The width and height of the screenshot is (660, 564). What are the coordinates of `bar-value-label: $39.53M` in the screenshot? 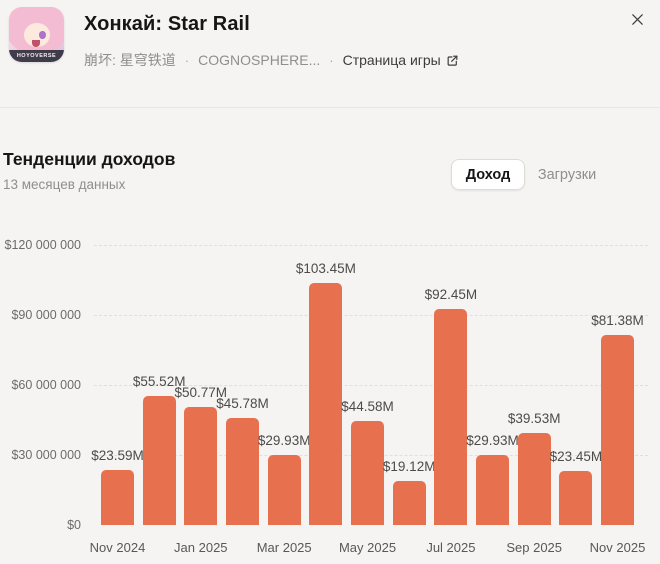 It's located at (534, 418).